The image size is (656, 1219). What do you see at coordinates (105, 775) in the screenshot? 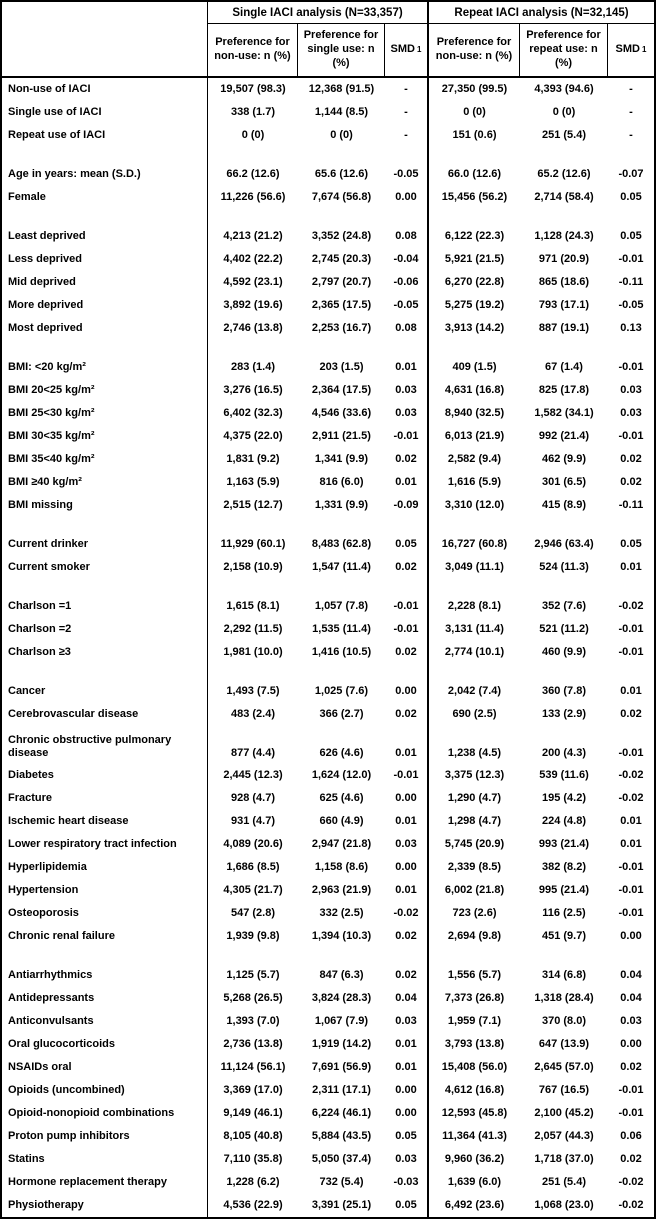
I see `row-label: Diabetes` at bounding box center [105, 775].